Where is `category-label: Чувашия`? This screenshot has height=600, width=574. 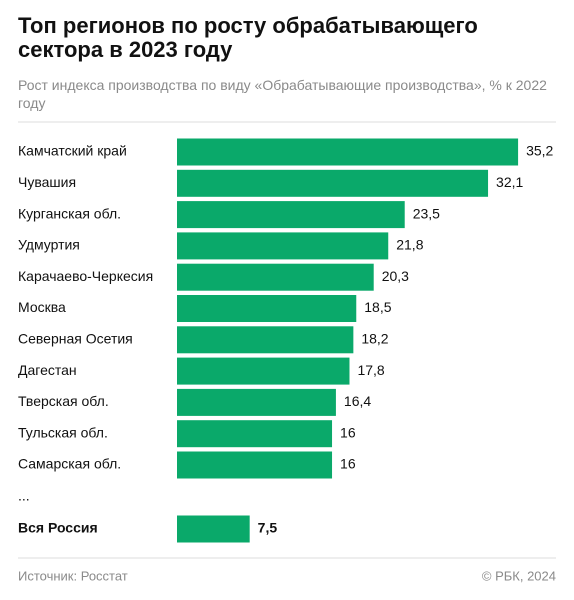
category-label: Чувашия is located at coordinates (47, 182).